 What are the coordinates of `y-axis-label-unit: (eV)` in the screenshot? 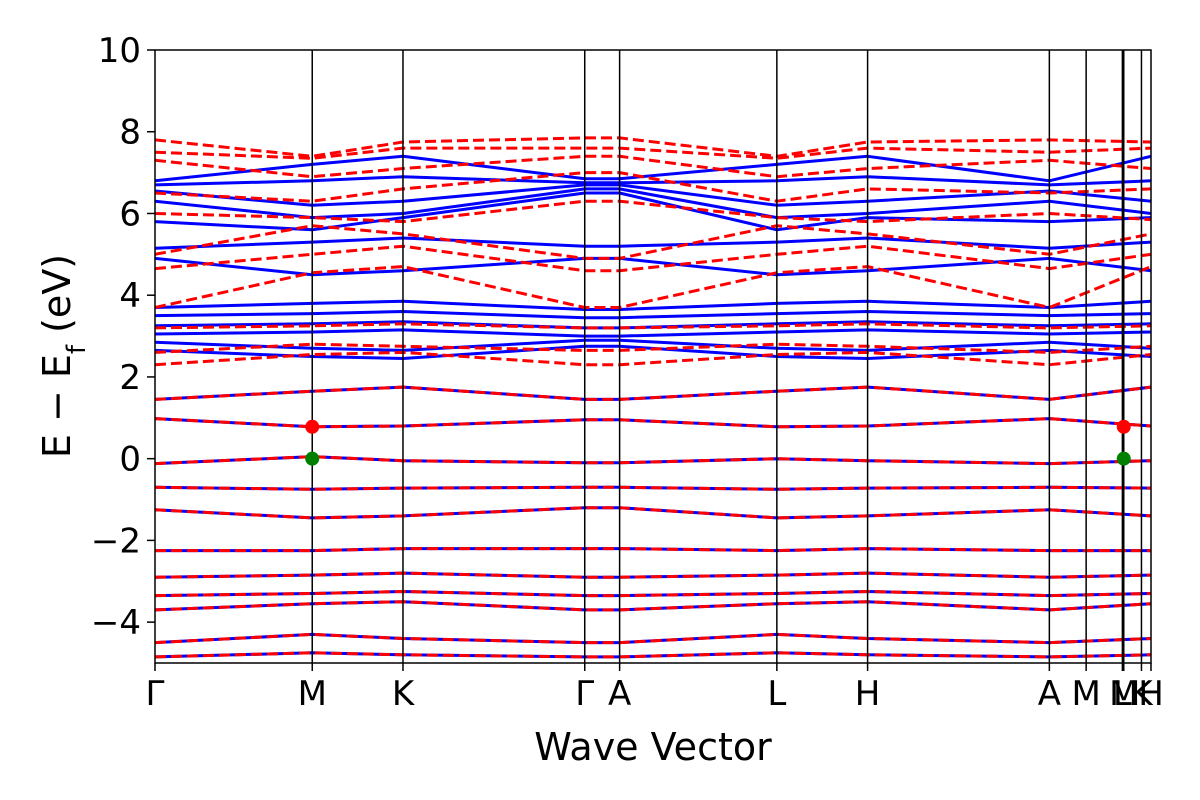 It's located at (57, 299).